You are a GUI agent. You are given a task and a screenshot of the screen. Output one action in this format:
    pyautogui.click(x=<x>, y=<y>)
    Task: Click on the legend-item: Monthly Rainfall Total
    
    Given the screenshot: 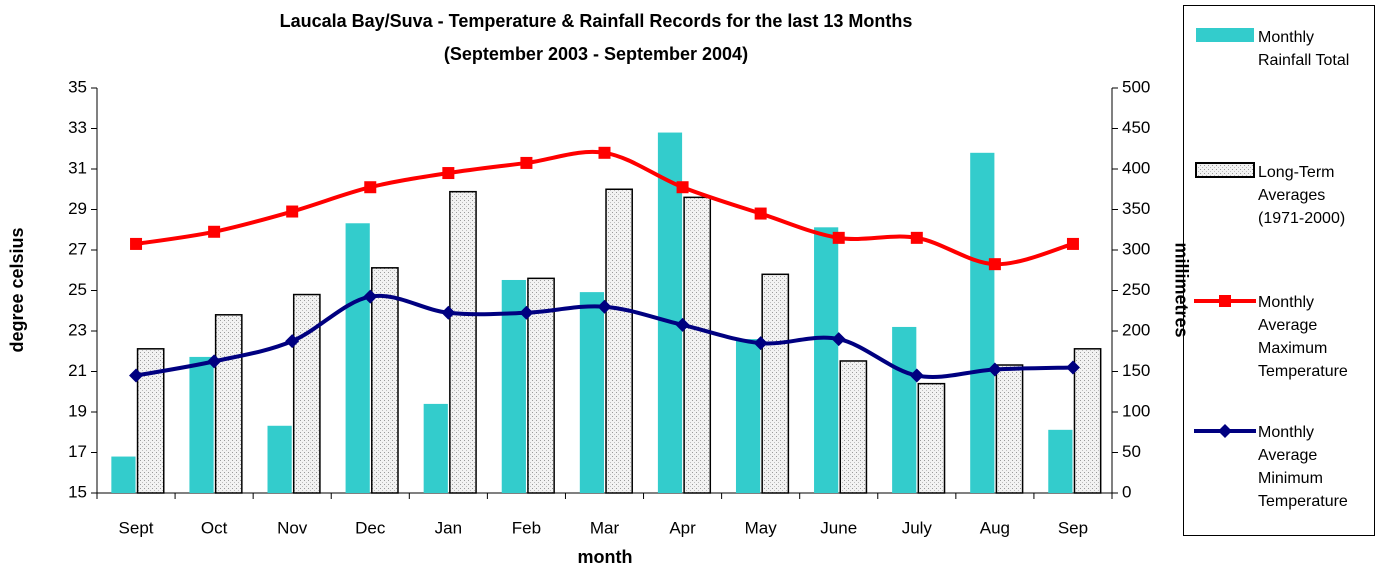 What is the action you would take?
    pyautogui.click(x=1282, y=81)
    